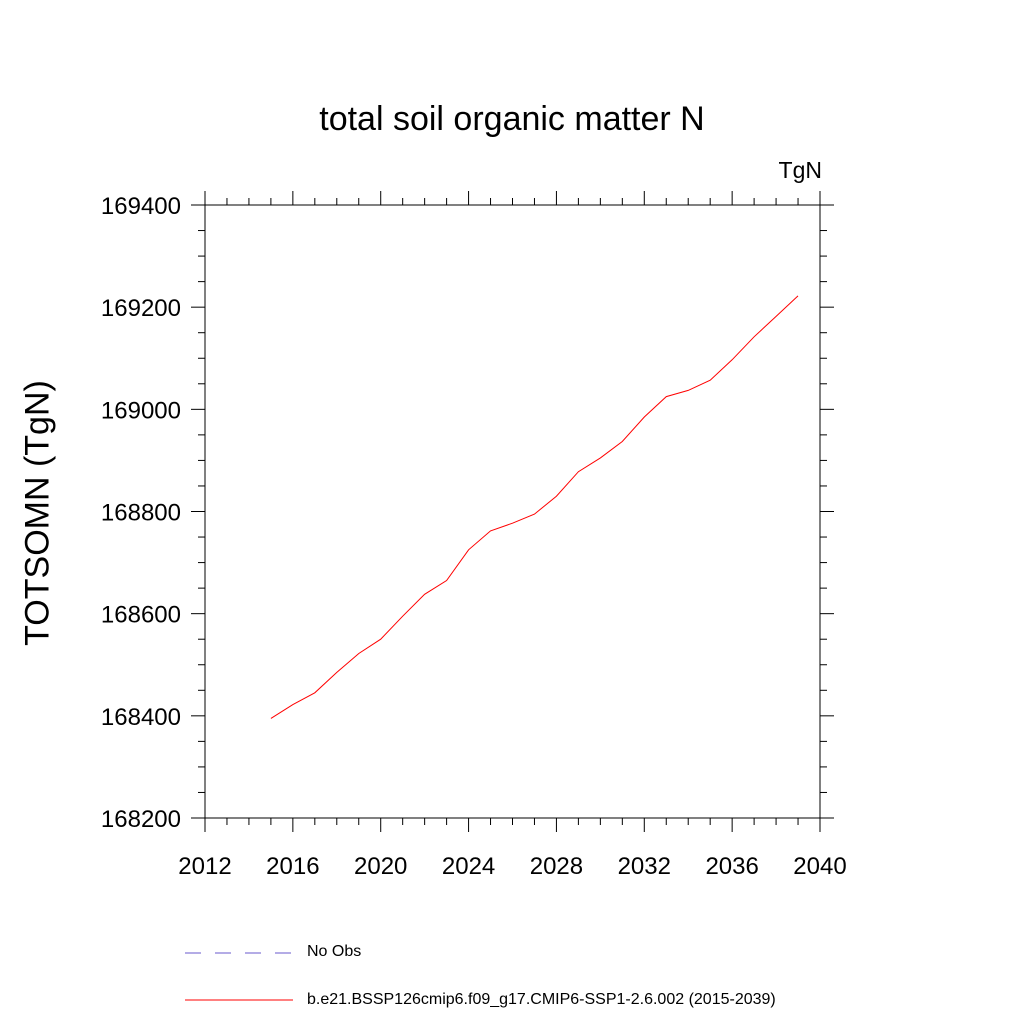 The width and height of the screenshot is (1024, 1024). What do you see at coordinates (141, 819) in the screenshot?
I see `y-tick-label: 168200` at bounding box center [141, 819].